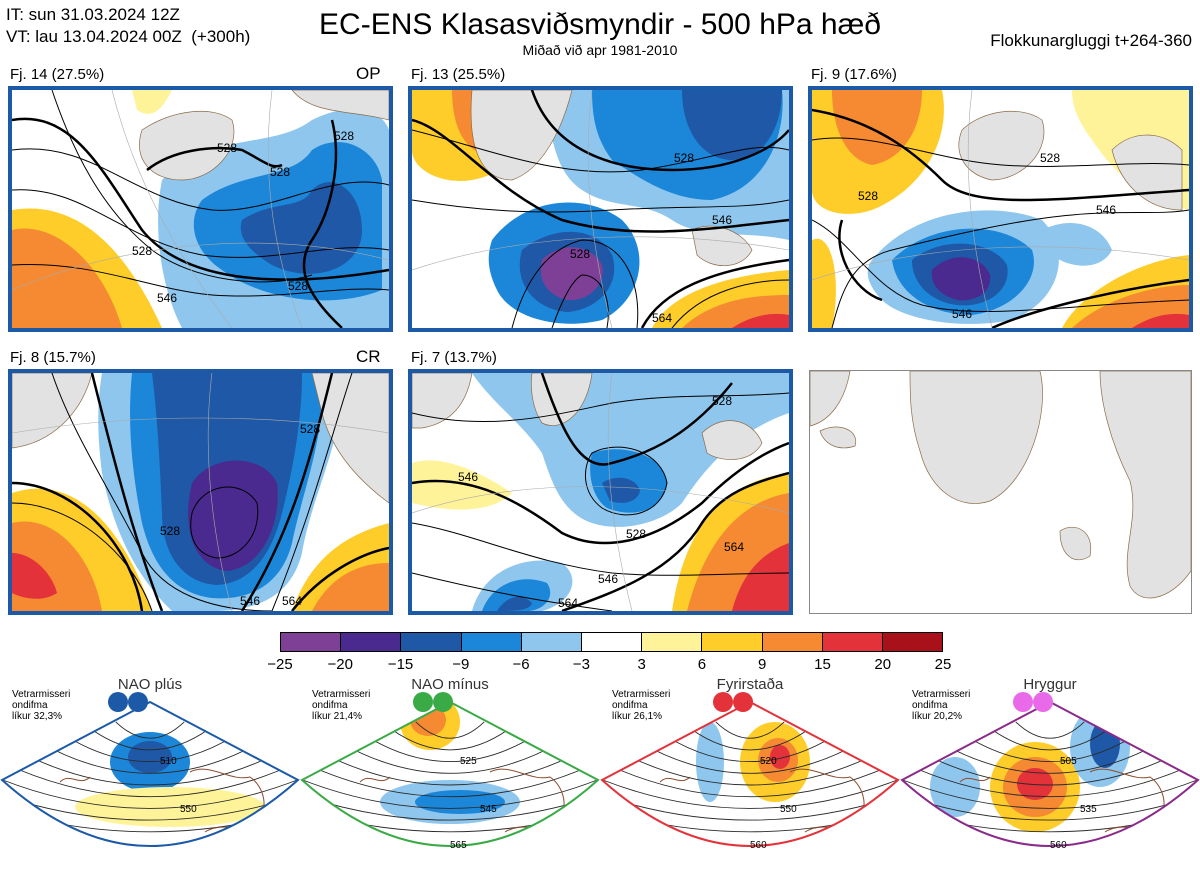  I want to click on contour-label: 545, so click(488, 809).